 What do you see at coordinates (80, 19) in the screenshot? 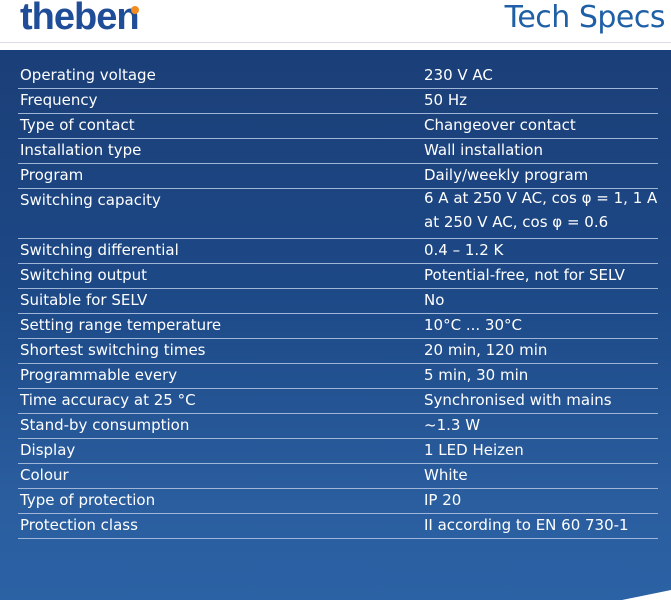
I see `theben-logo: theben` at bounding box center [80, 19].